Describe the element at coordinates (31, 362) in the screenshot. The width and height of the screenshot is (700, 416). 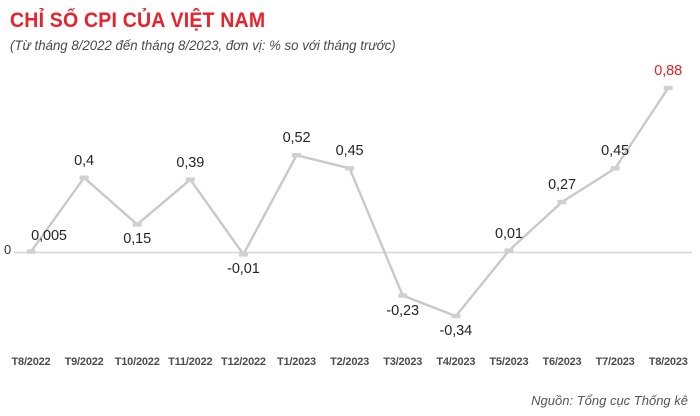
I see `x-tick-label: T8/2022` at that location.